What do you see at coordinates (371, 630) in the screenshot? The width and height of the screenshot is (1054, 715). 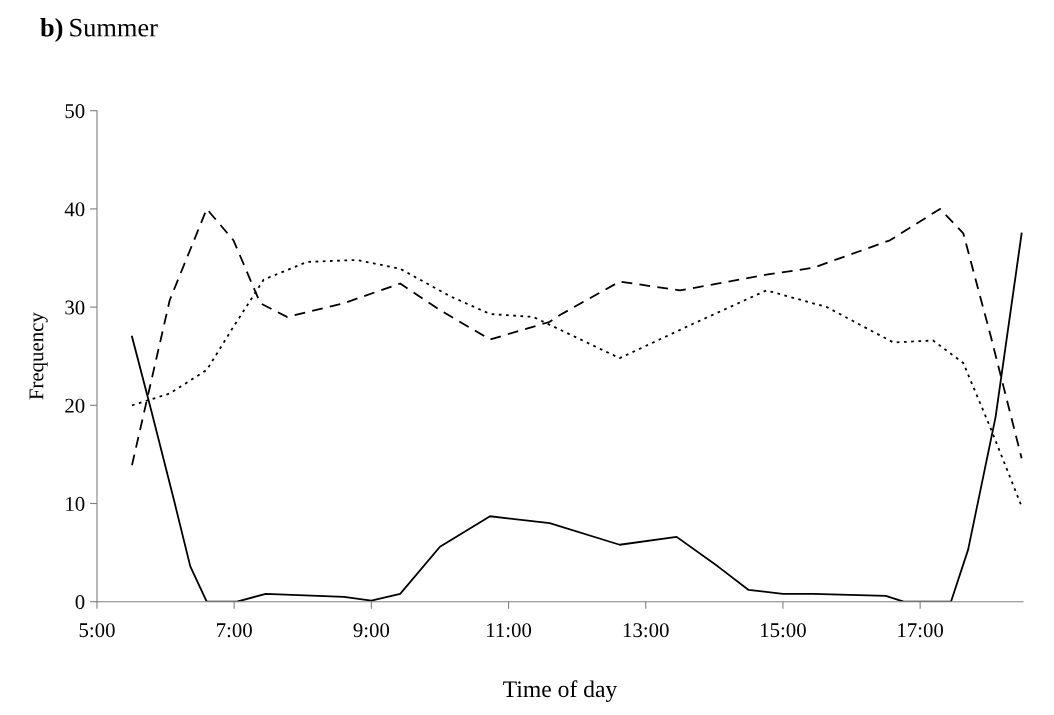 I see `x-tick-label: 9:00` at bounding box center [371, 630].